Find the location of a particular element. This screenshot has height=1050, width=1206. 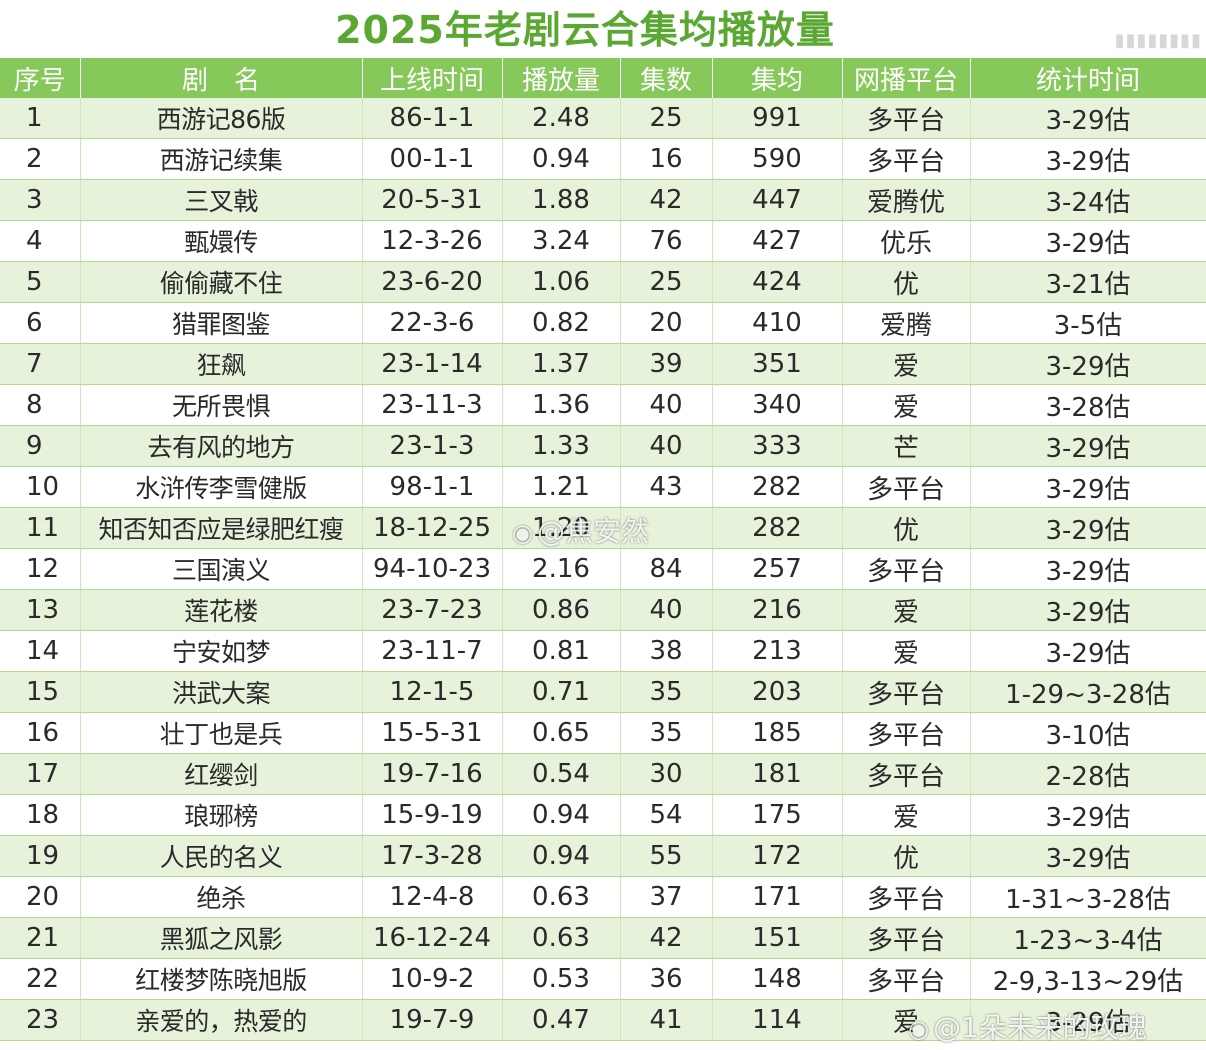

cell-name: 三叉戟 is located at coordinates (221, 200).